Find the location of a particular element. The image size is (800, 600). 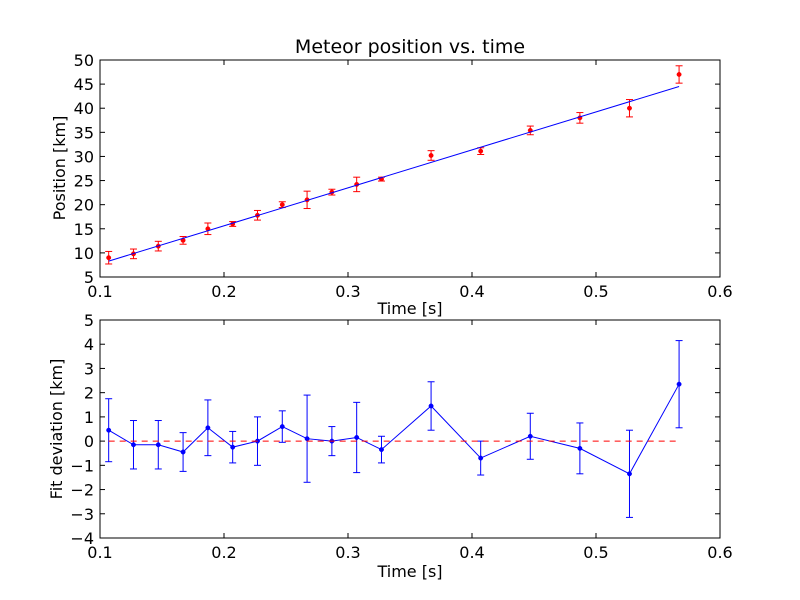

deviation-y-tick-label: −4 is located at coordinates (82, 538).